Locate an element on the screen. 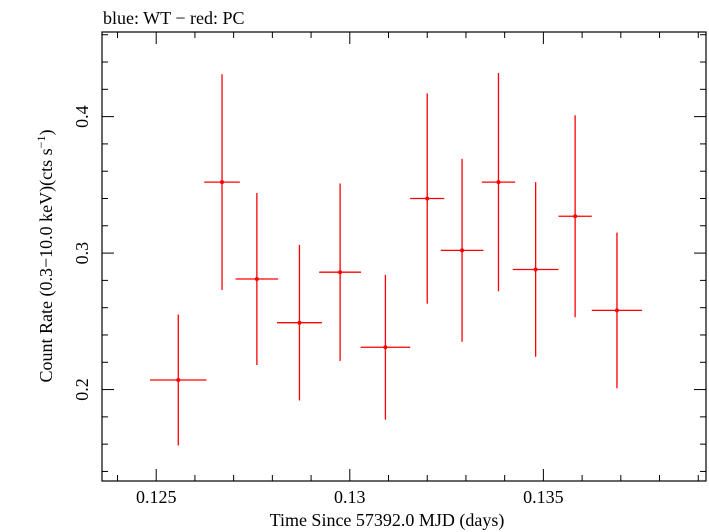 The image size is (709, 532). x-tick-label: 0.135 is located at coordinates (543, 497).